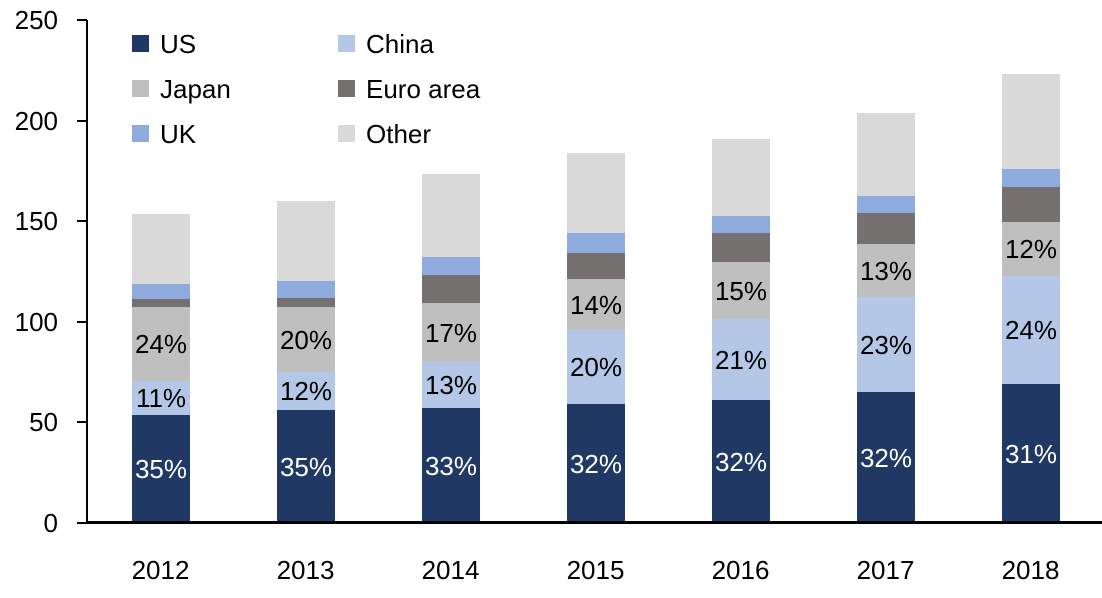 This screenshot has width=1102, height=598. What do you see at coordinates (594, 522) in the screenshot?
I see `x-axis-line` at bounding box center [594, 522].